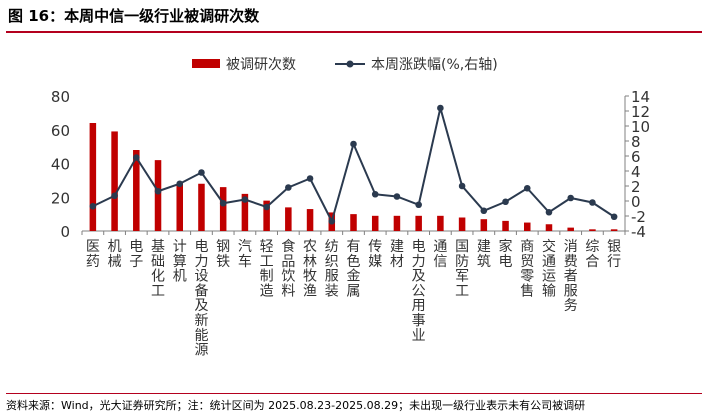  What do you see at coordinates (592, 254) in the screenshot?
I see `category-label: 综合` at bounding box center [592, 254].